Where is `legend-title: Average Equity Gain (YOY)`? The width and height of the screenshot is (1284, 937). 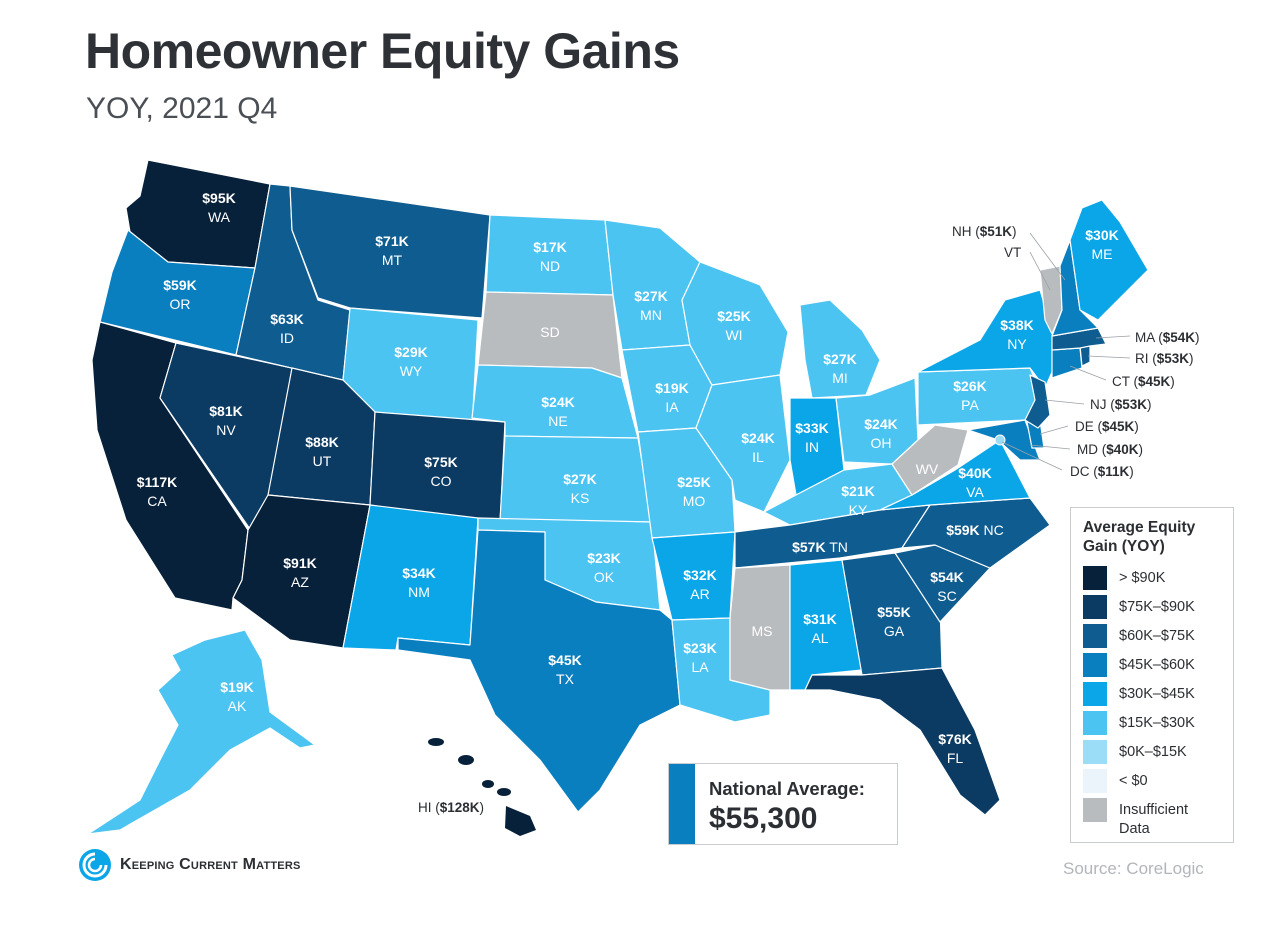 legend-title: Average Equity Gain (YOY) is located at coordinates (1139, 537).